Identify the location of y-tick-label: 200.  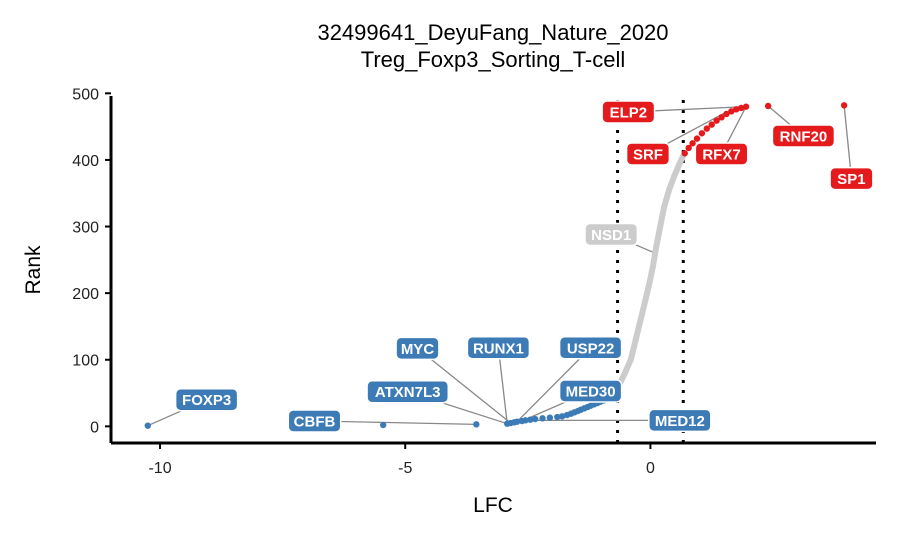
(85, 294).